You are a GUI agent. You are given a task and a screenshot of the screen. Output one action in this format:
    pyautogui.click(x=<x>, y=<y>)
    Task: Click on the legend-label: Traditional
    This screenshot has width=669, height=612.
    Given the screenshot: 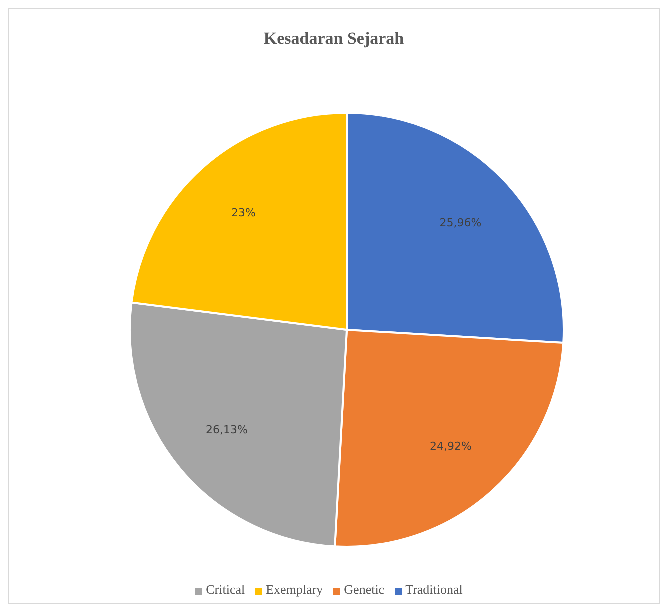 What is the action you would take?
    pyautogui.click(x=434, y=589)
    